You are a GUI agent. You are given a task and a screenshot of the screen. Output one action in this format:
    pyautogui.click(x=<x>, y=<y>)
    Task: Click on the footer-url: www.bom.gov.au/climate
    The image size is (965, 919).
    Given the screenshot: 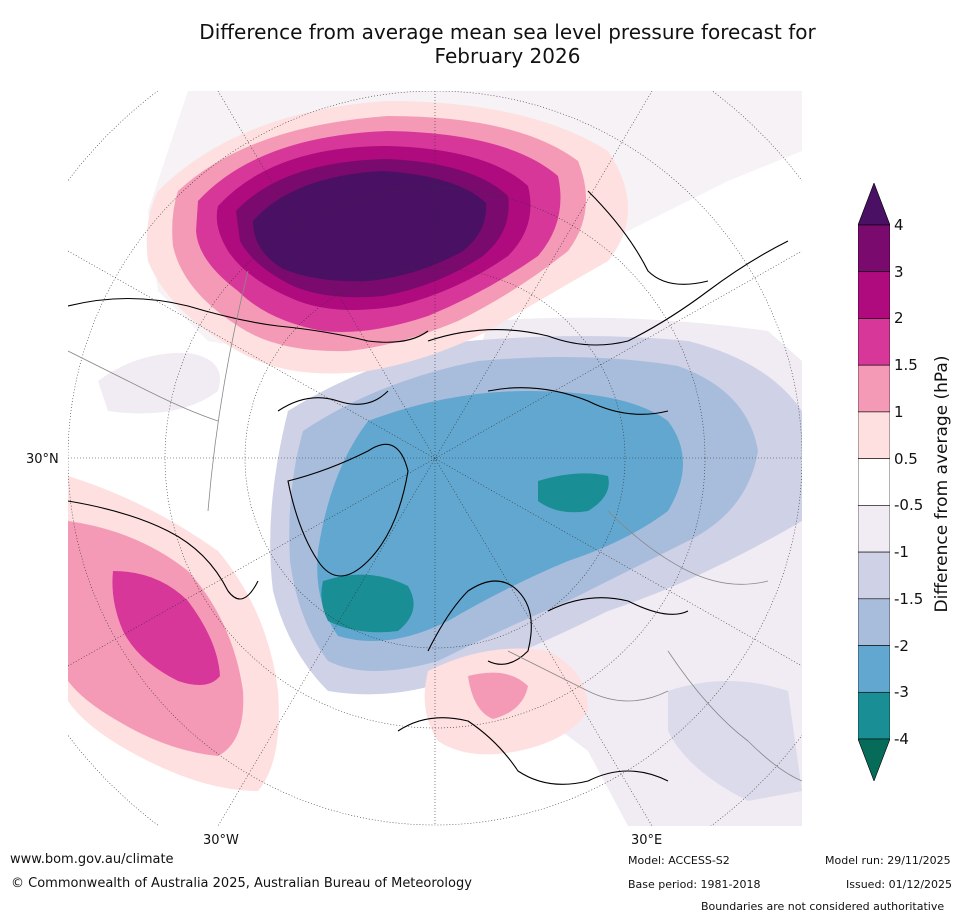 What is the action you would take?
    pyautogui.click(x=92, y=859)
    